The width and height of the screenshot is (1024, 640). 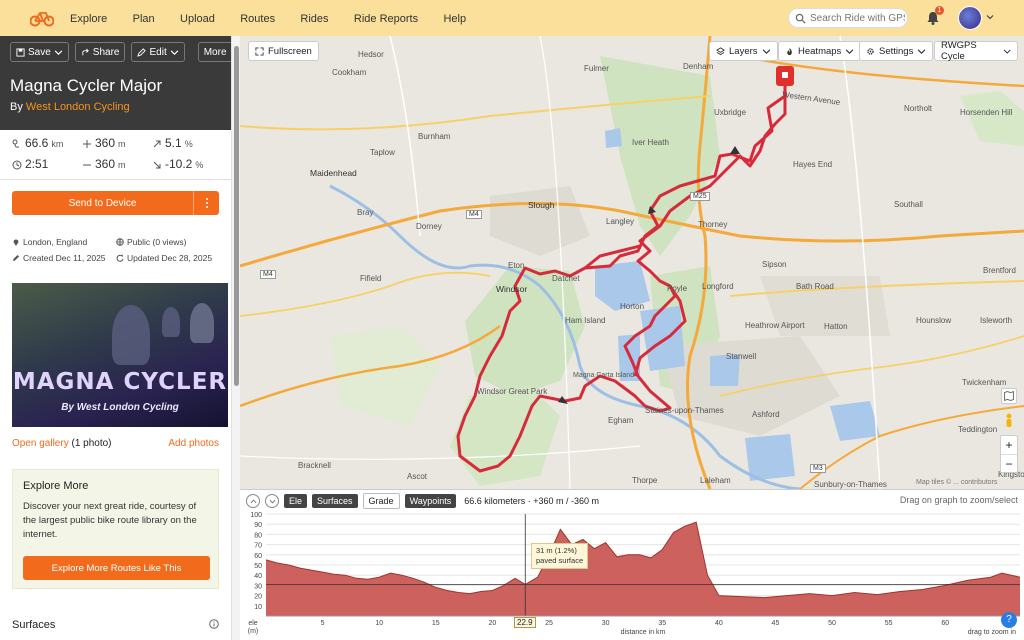 What do you see at coordinates (258, 535) in the screenshot?
I see `y-tick-label: 80` at bounding box center [258, 535].